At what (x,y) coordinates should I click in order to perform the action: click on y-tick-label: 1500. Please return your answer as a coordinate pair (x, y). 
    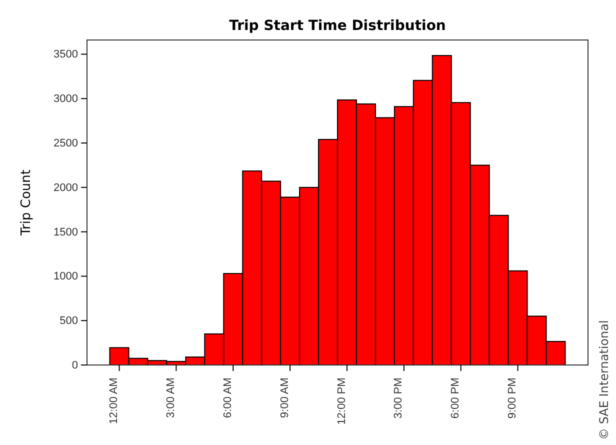
    Looking at the image, I should click on (66, 232).